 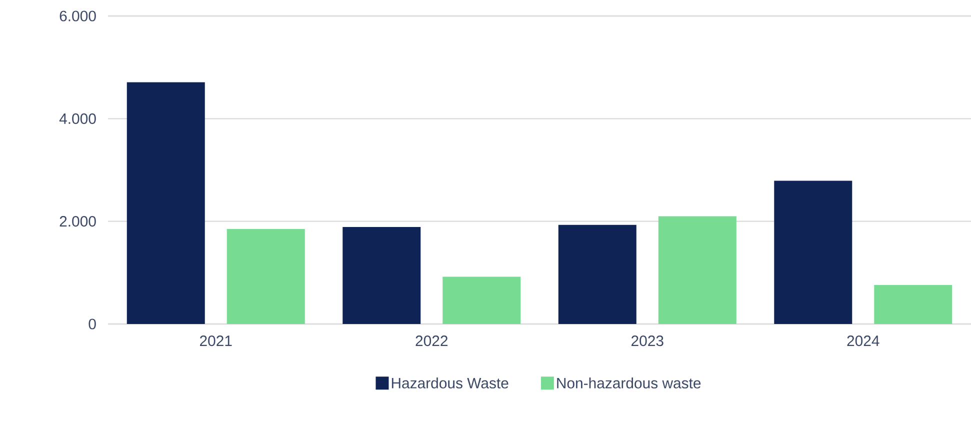 What do you see at coordinates (629, 382) in the screenshot?
I see `legend-label: Non-hazardous waste` at bounding box center [629, 382].